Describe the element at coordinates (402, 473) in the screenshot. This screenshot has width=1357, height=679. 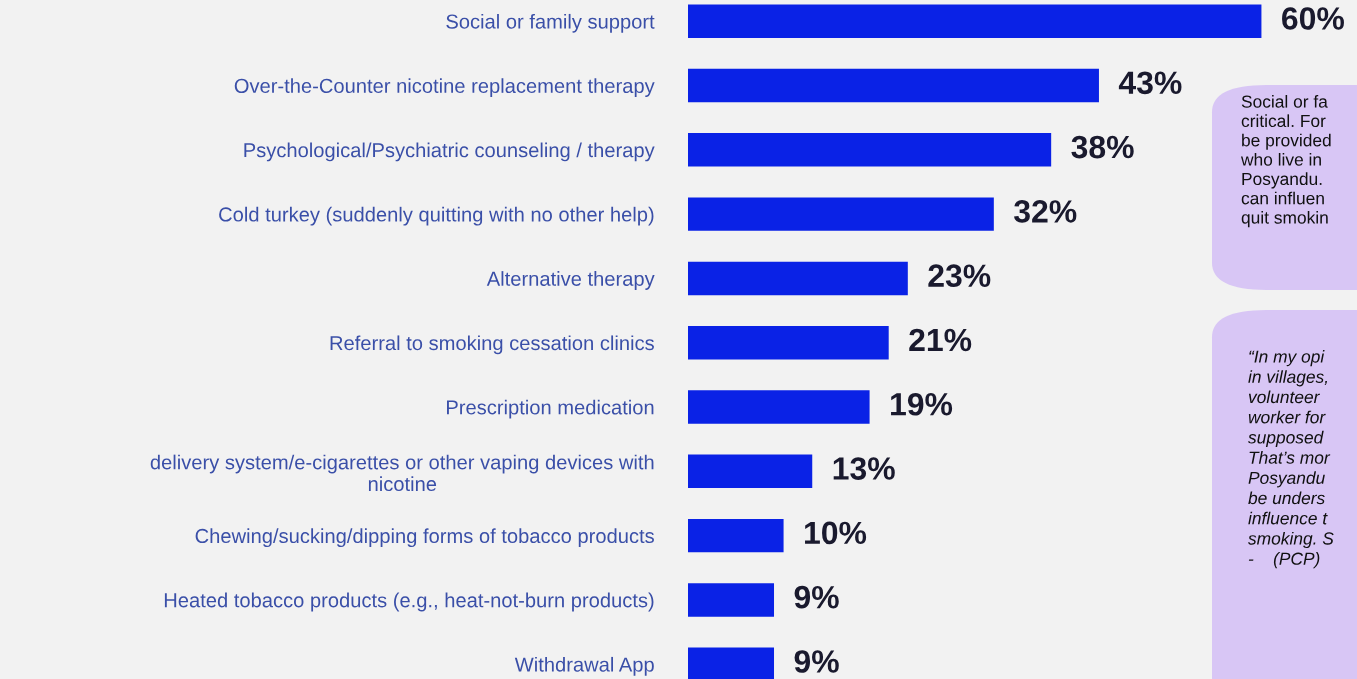
I see `y-tick-label: delivery system/e-cigarettes or other vaping devices with nicotine` at that location.